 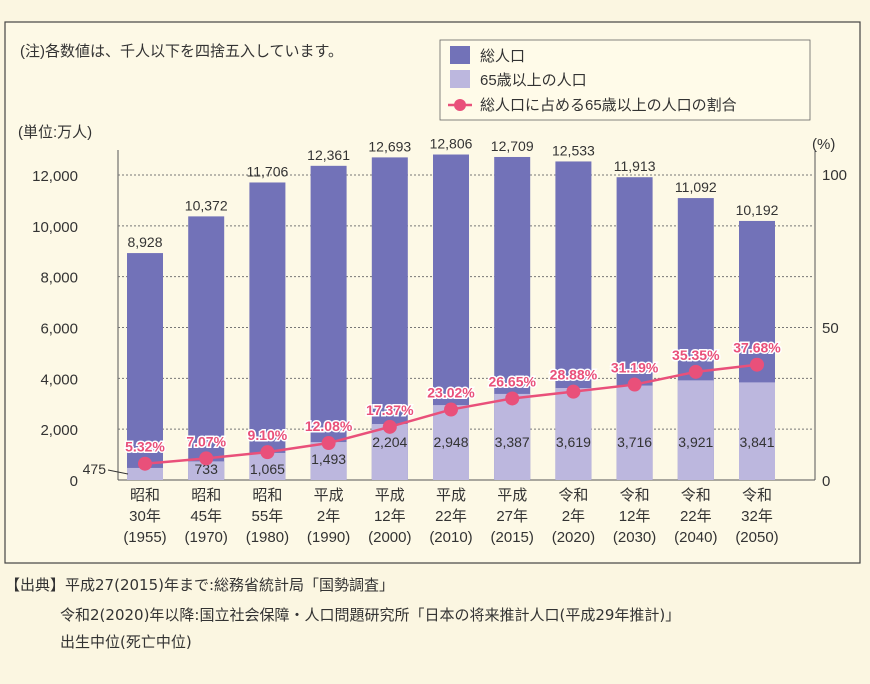 What do you see at coordinates (145, 447) in the screenshot?
I see `ratio-data-label: 5.32%` at bounding box center [145, 447].